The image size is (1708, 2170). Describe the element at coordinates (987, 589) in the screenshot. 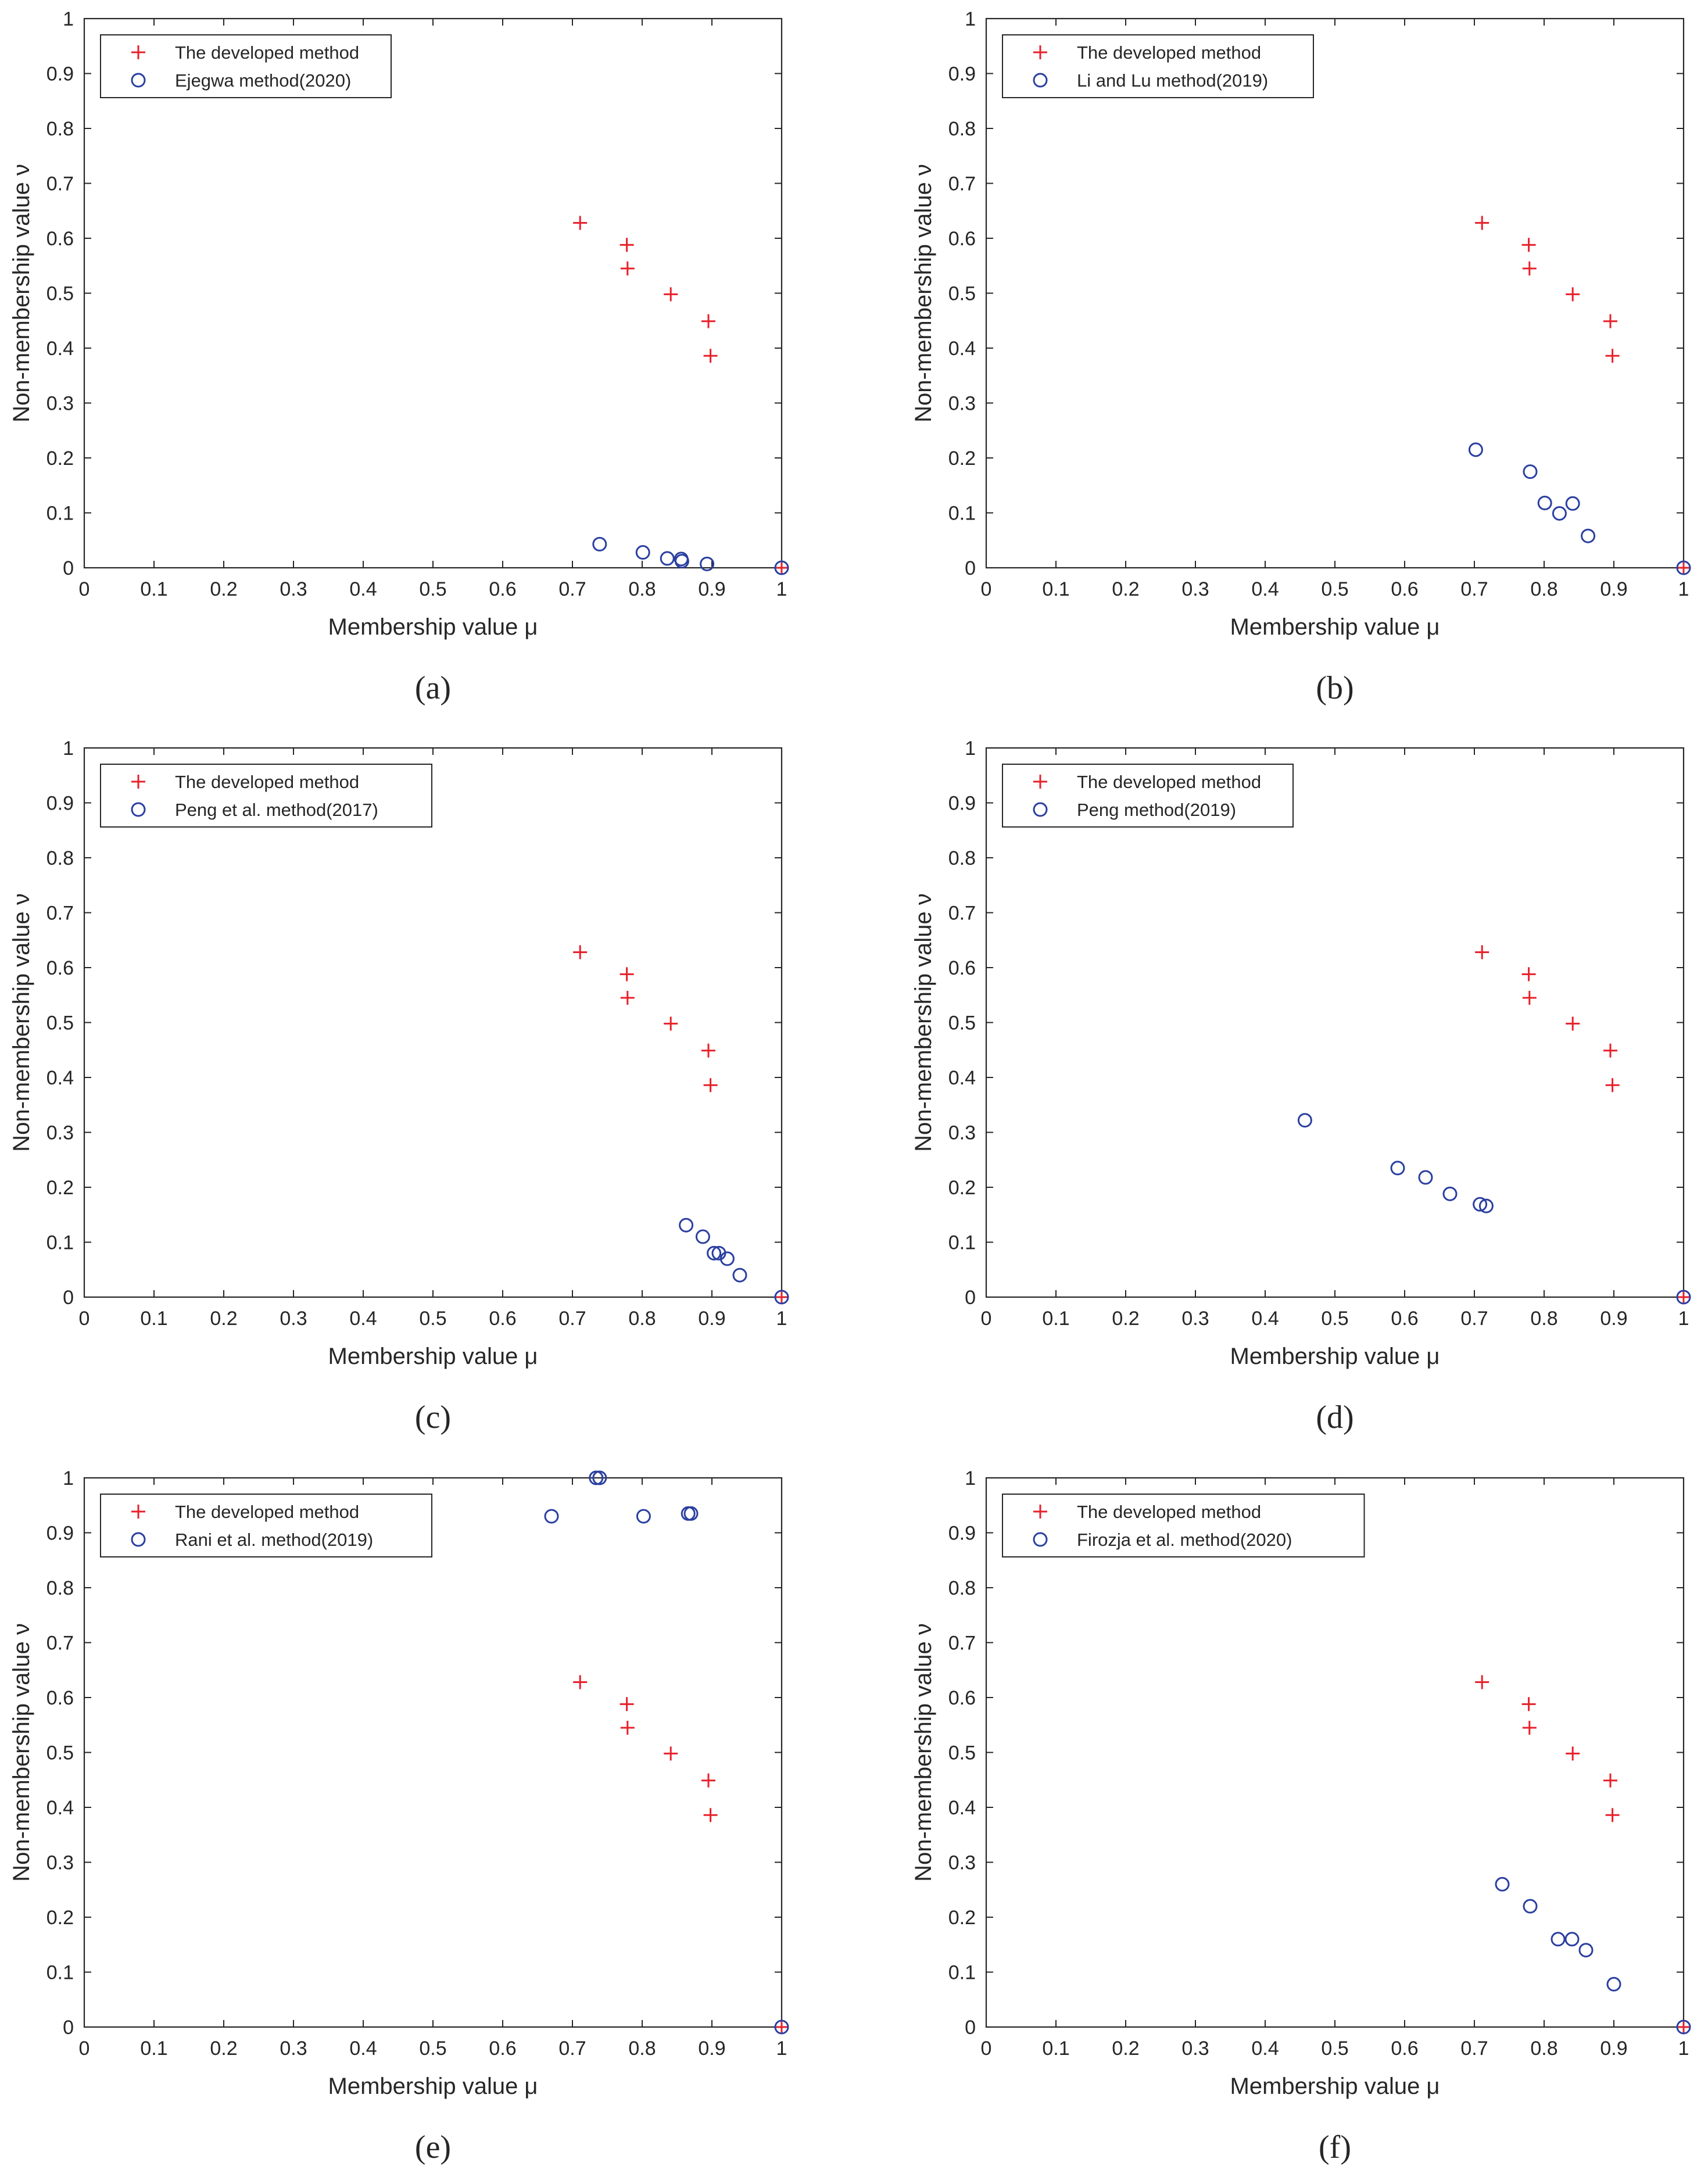

I see `x-tick-label: 0` at that location.